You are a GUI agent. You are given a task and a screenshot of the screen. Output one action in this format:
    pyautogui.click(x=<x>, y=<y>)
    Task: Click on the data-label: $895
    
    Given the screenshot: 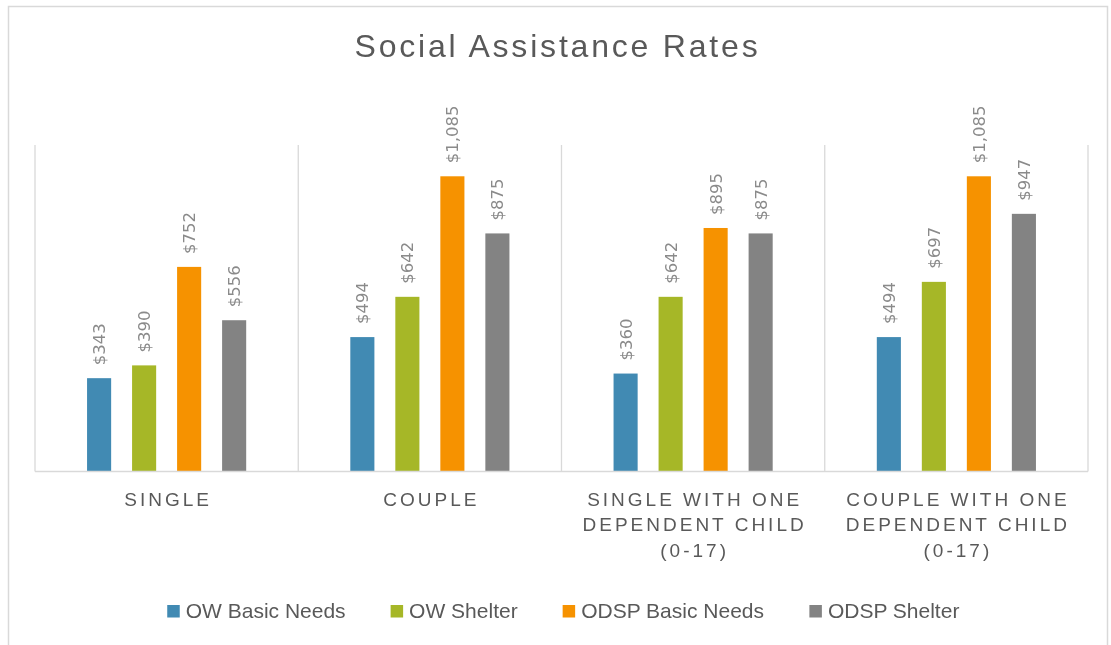 What is the action you would take?
    pyautogui.click(x=716, y=193)
    